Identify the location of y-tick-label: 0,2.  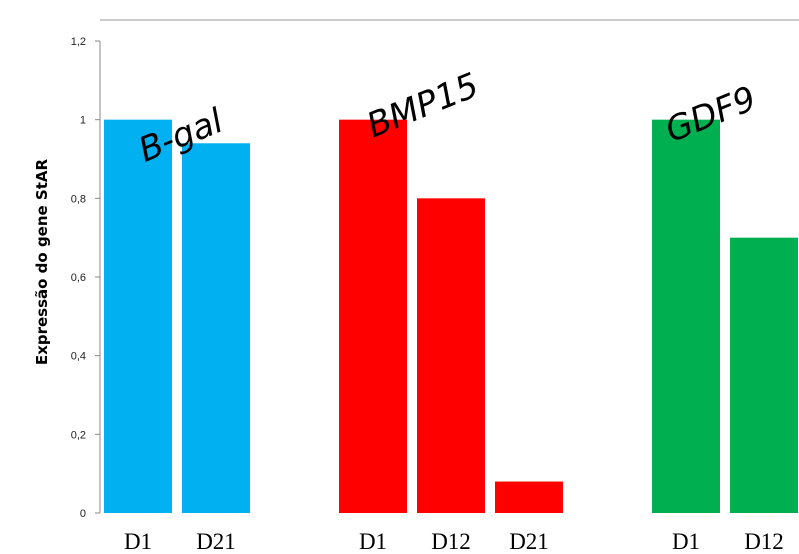
(78, 435).